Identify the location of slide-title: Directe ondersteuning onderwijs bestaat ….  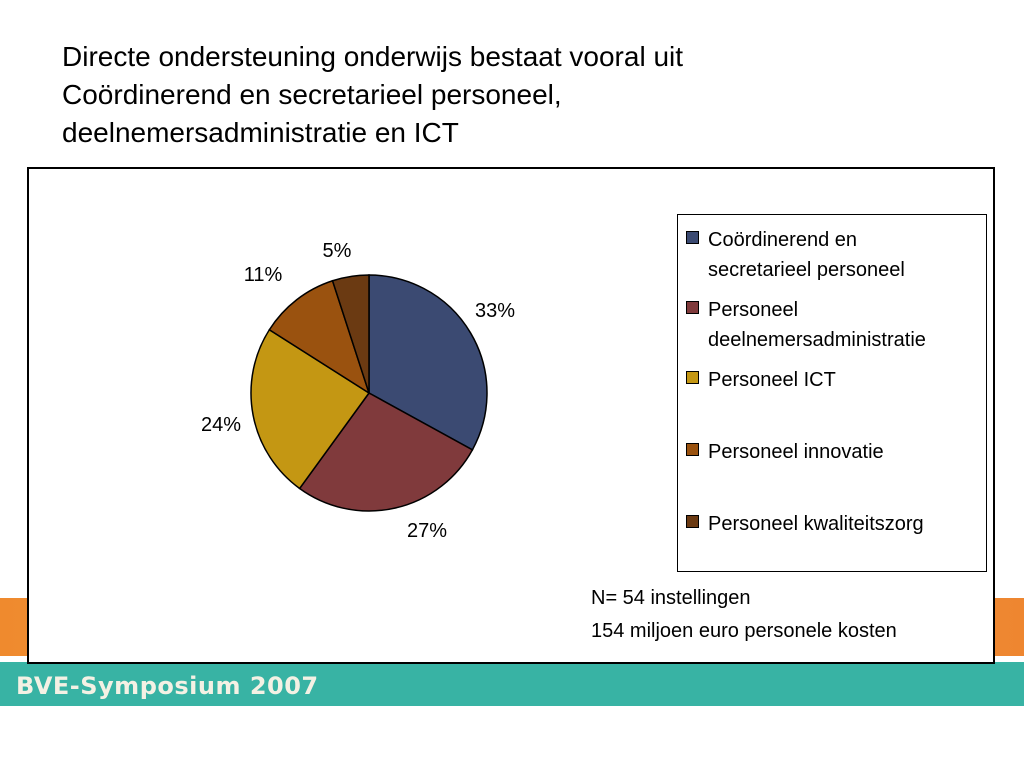
(512, 95).